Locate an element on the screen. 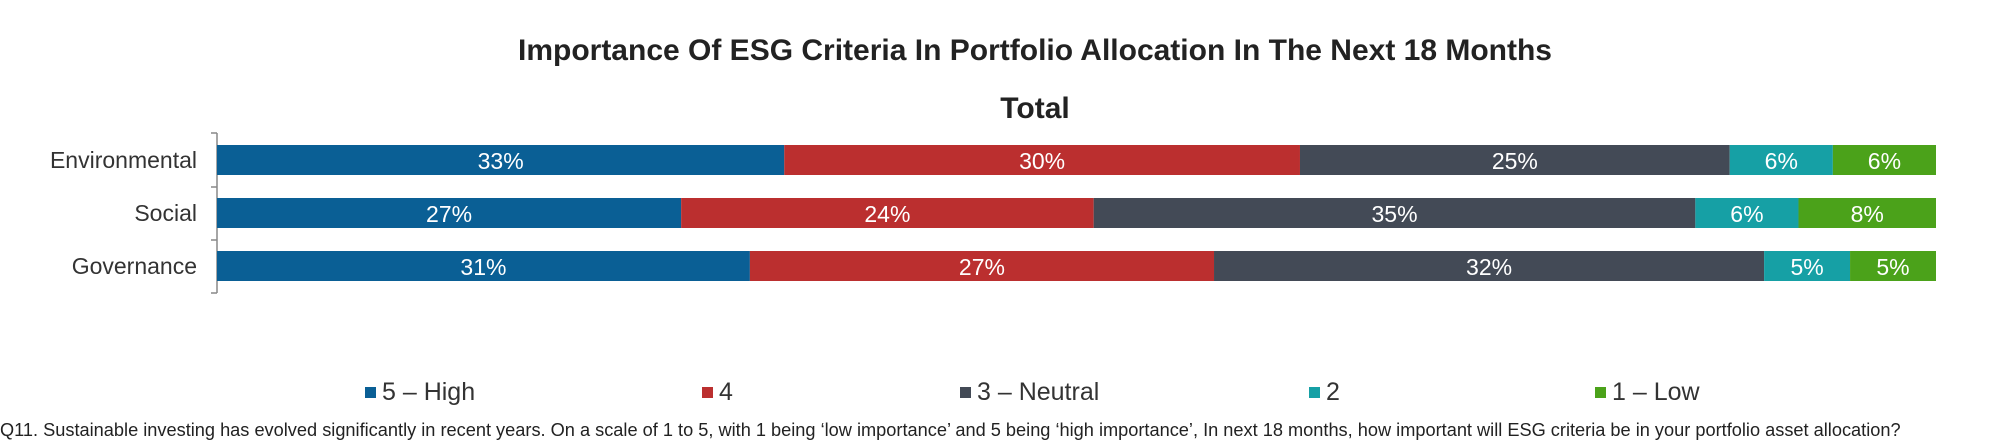 The width and height of the screenshot is (1989, 444). data-label: 30% is located at coordinates (1042, 161).